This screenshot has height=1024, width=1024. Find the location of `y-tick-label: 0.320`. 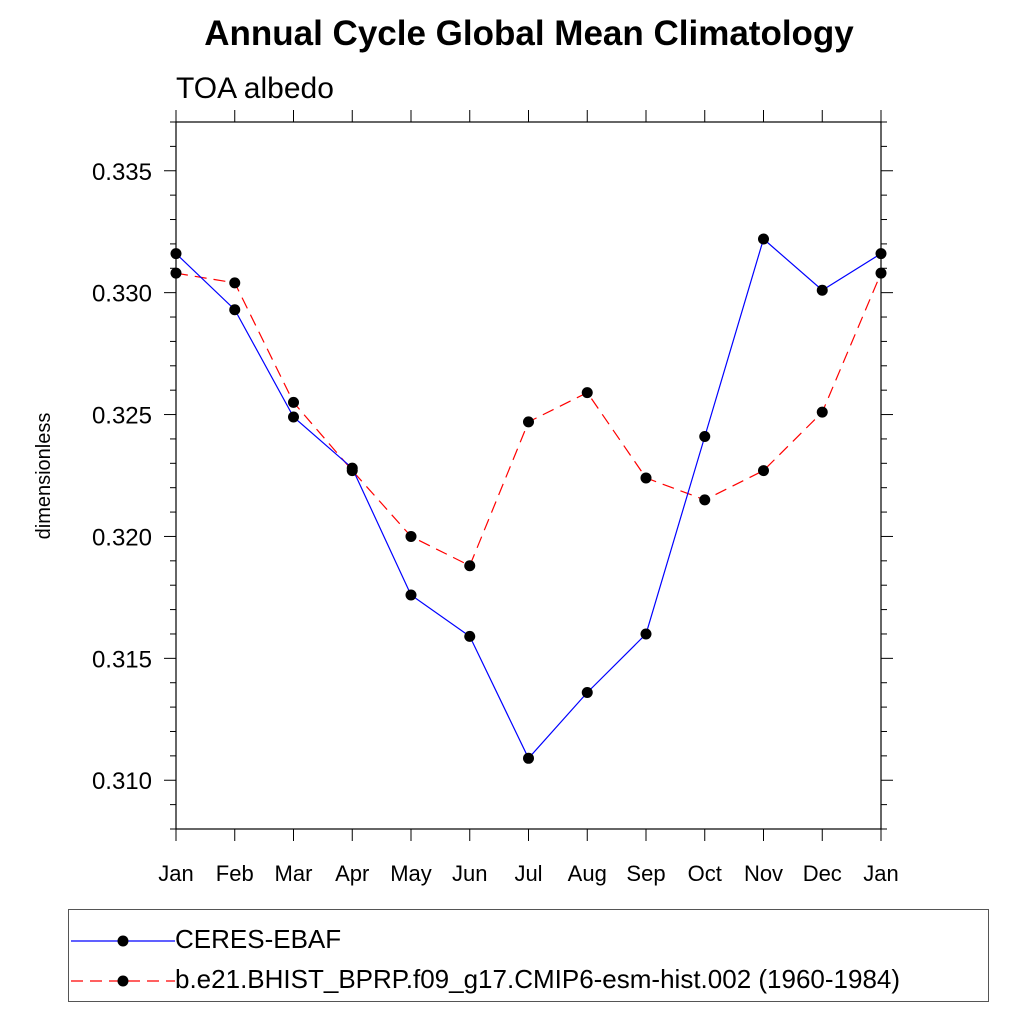

y-tick-label: 0.320 is located at coordinates (122, 537).